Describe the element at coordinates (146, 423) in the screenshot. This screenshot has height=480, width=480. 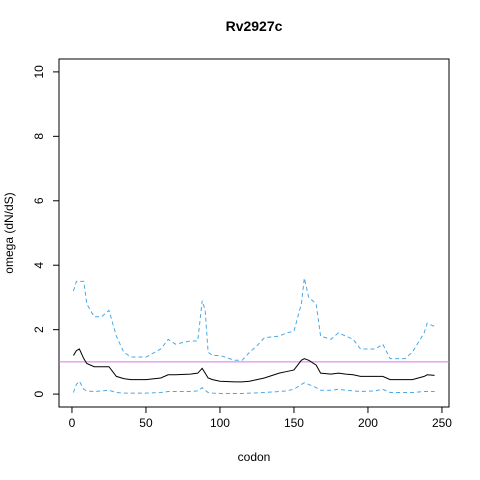
I see `x-tick-label: 50` at that location.